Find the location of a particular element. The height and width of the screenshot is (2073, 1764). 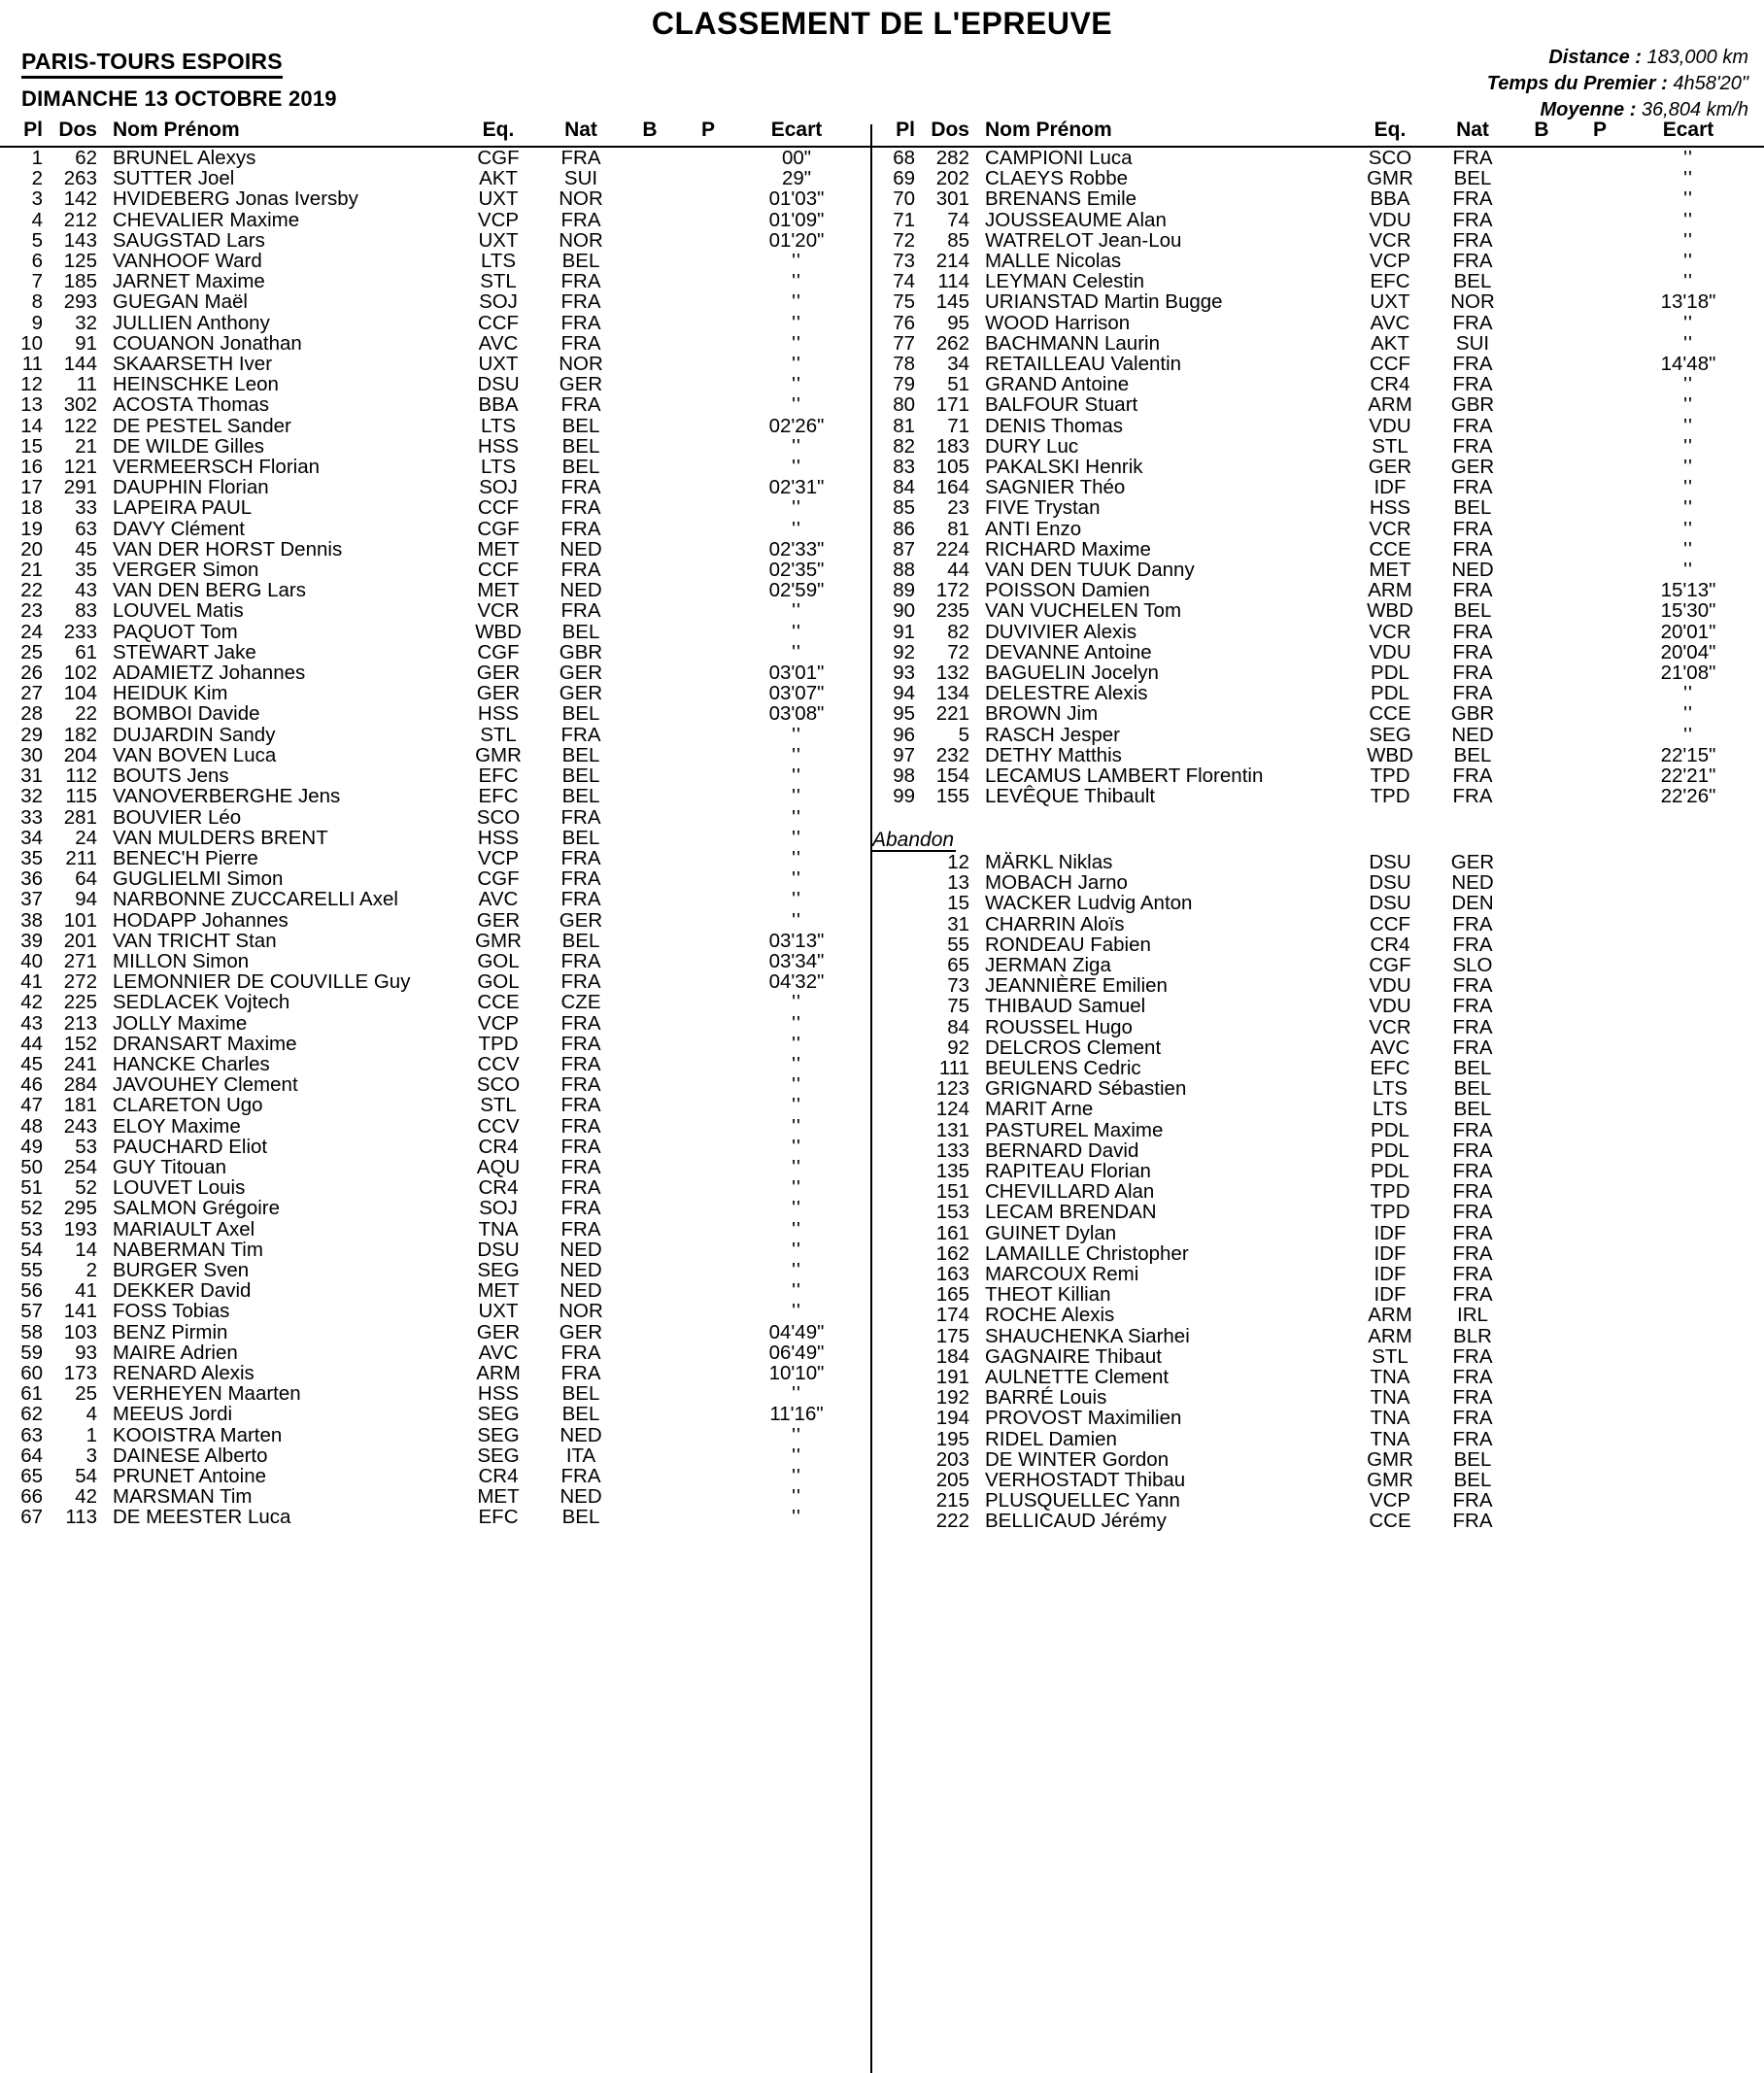

table-row: 55 2 BURGER Sven SEG NED '' is located at coordinates (436, 1270).